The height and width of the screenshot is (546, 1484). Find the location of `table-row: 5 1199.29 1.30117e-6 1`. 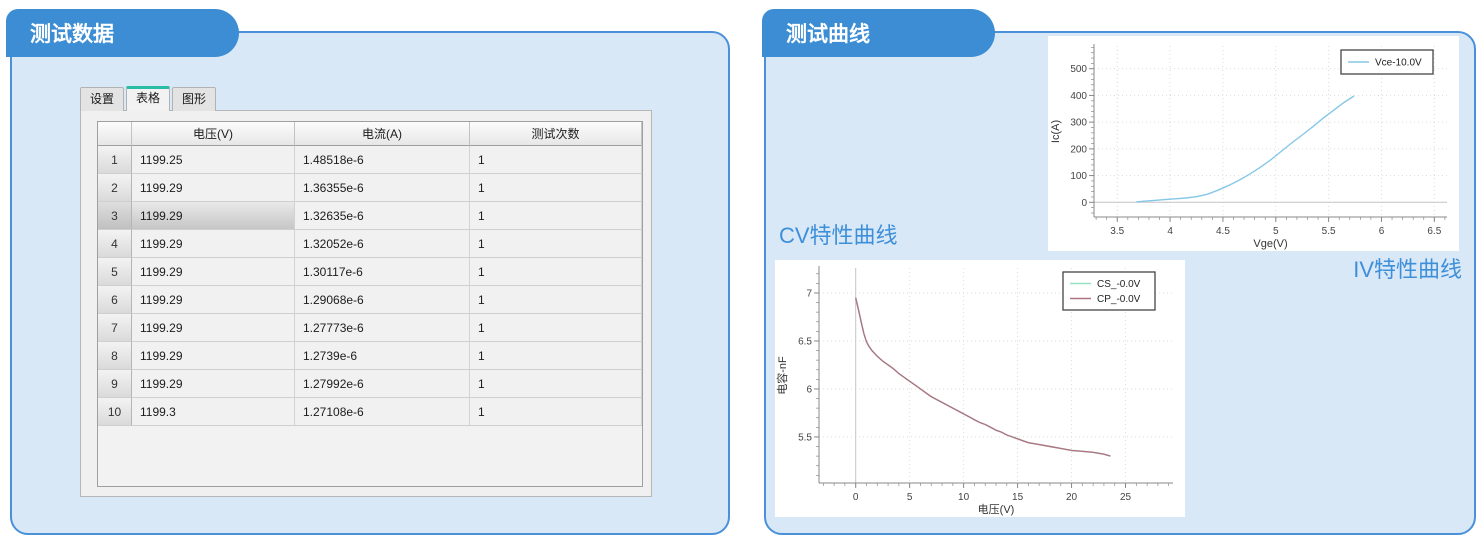

table-row: 5 1199.29 1.30117e-6 1 is located at coordinates (370, 272).